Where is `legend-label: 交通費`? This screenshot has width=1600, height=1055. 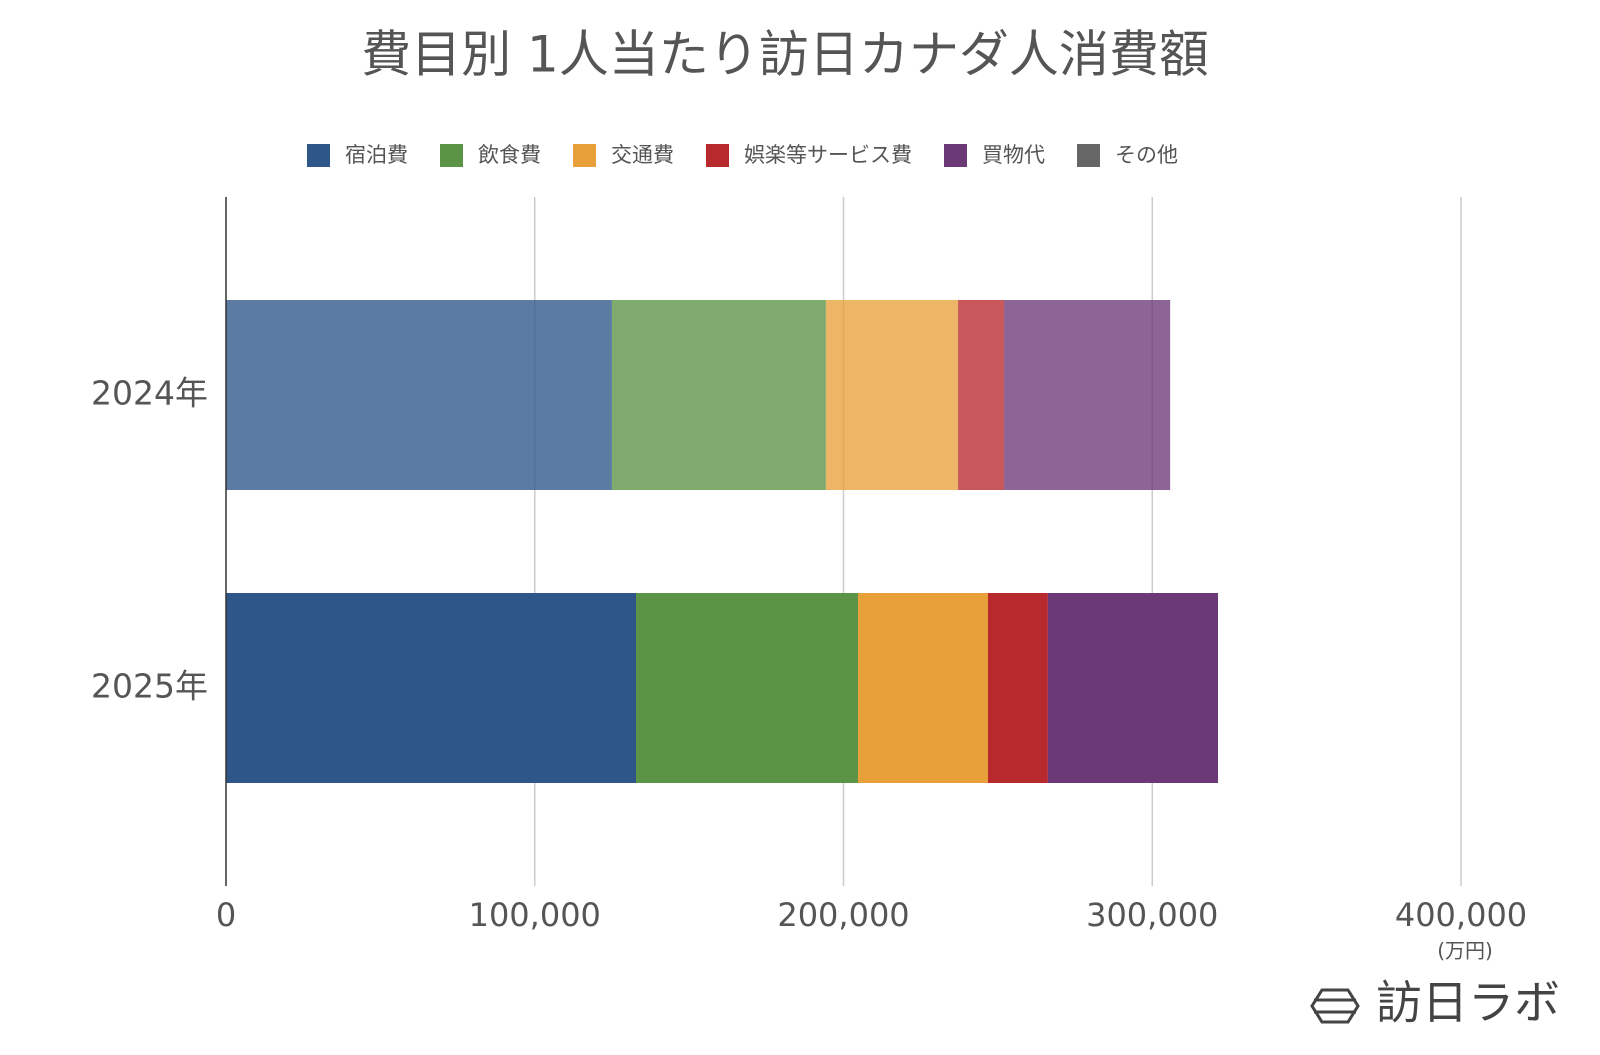 legend-label: 交通費 is located at coordinates (642, 155).